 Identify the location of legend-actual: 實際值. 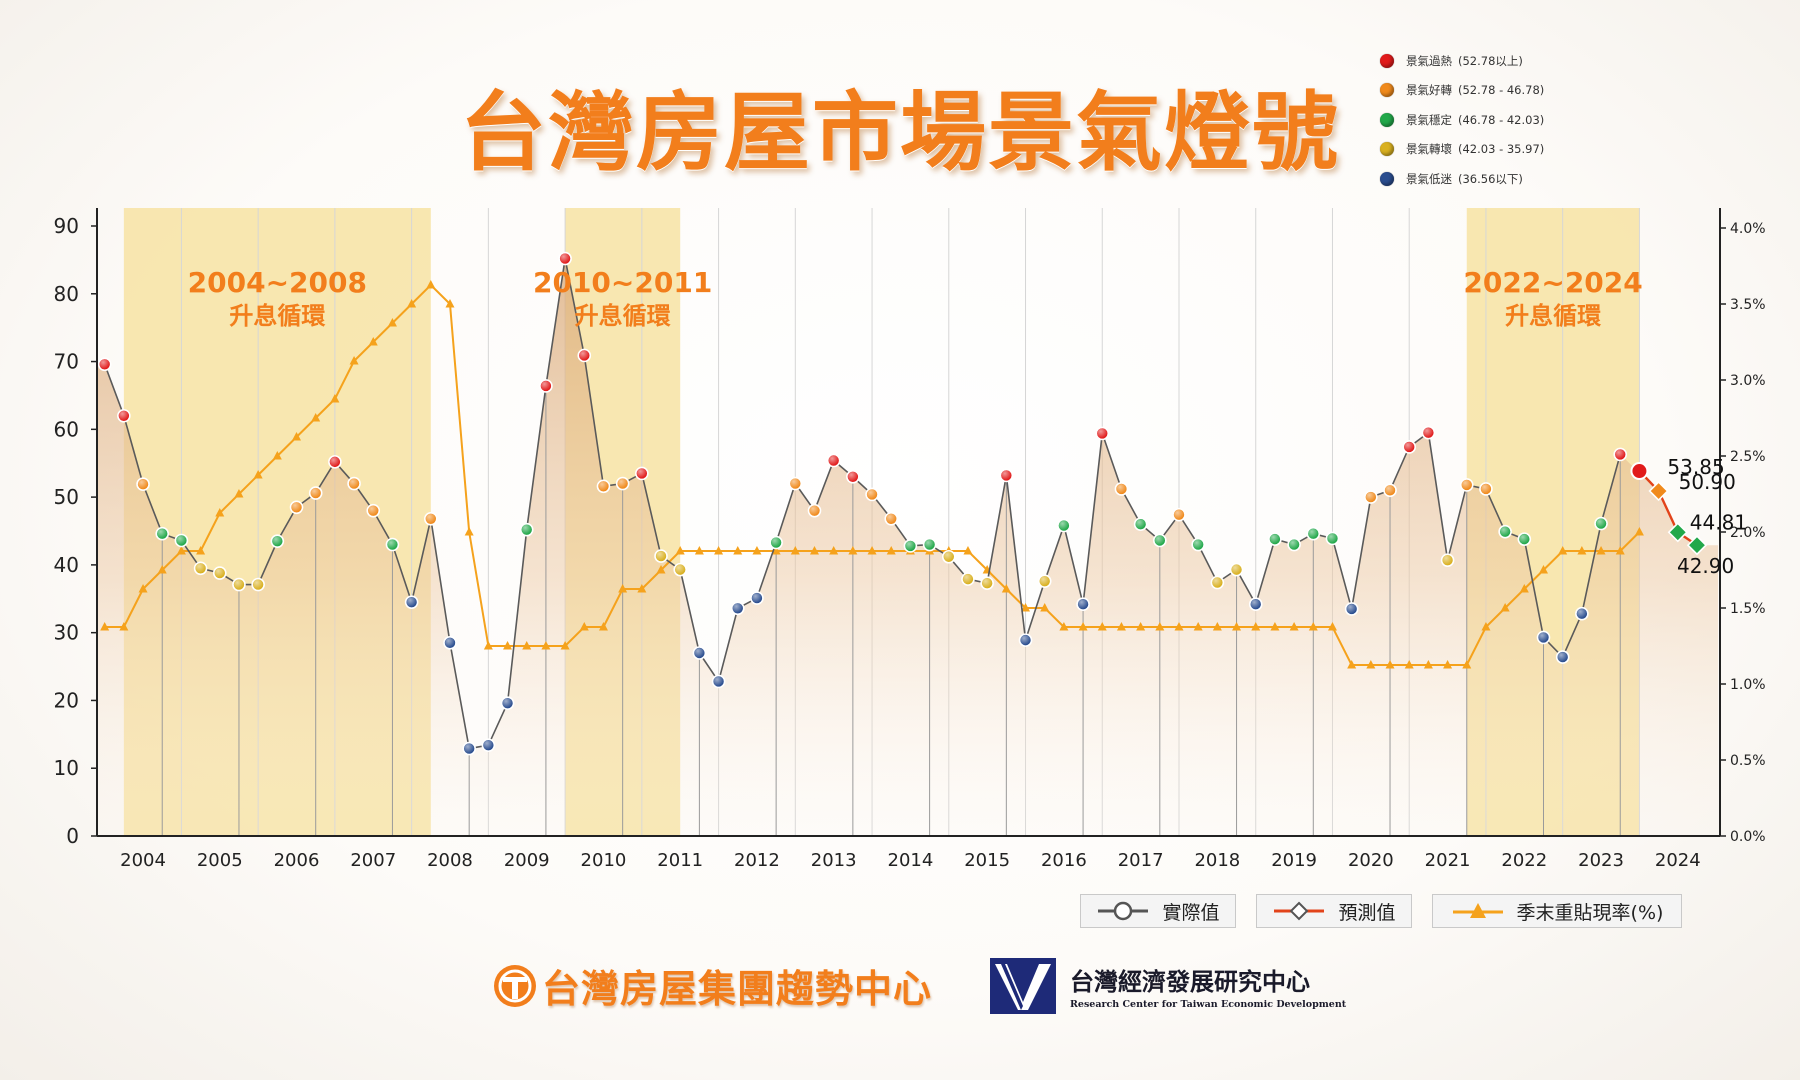
(1158, 911).